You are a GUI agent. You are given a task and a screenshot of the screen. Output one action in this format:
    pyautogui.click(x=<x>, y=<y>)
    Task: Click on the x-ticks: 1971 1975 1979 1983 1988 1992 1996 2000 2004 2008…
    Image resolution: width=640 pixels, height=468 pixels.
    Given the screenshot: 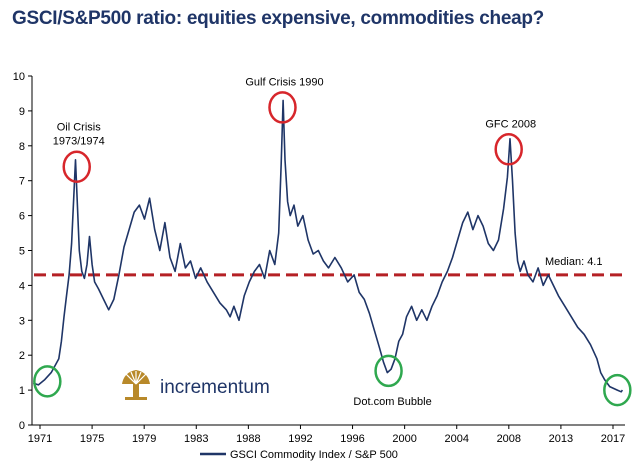 What is the action you would take?
    pyautogui.click(x=326, y=435)
    